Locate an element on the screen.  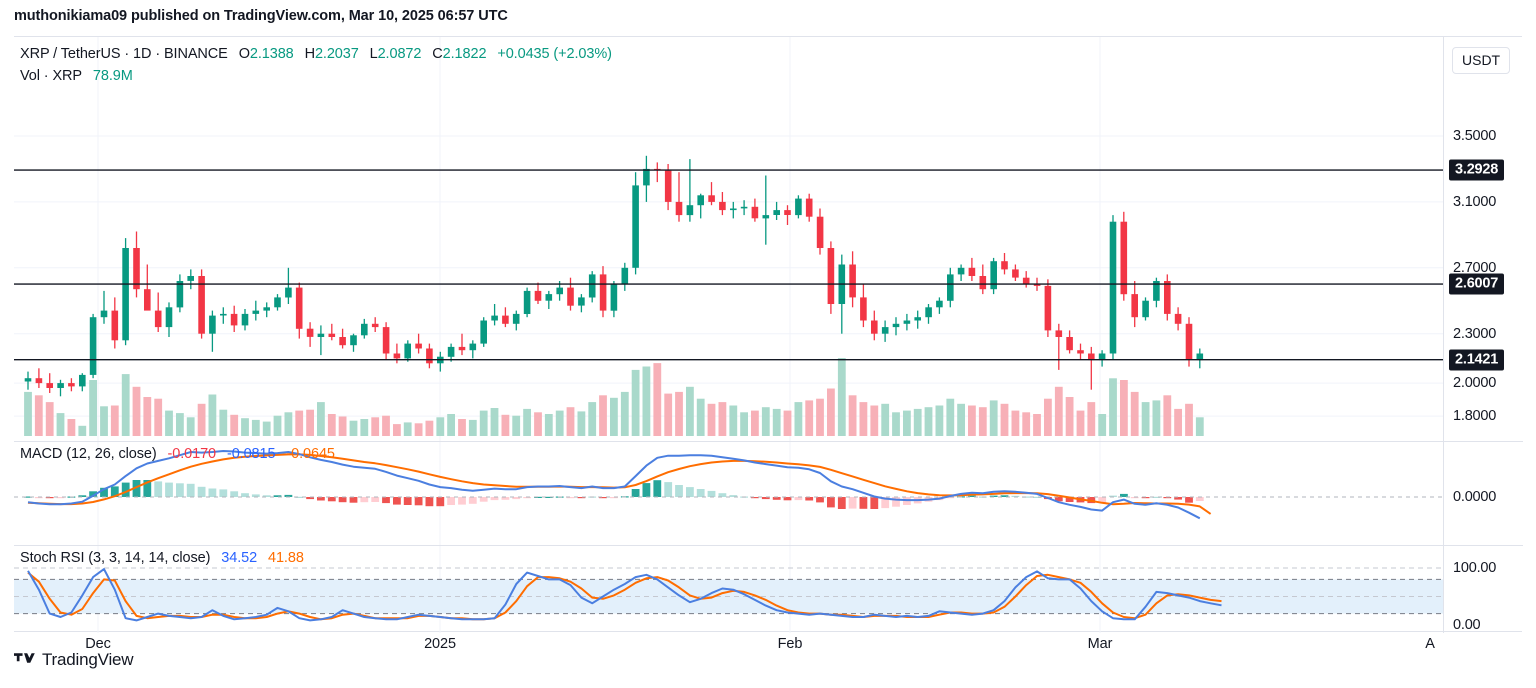
tradingview-logo: TradingView is located at coordinates (74, 660).